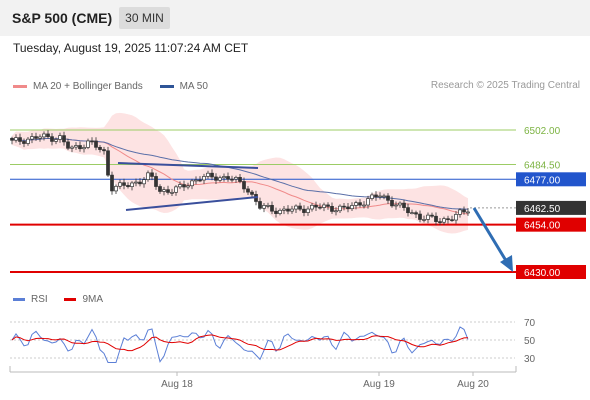 The height and width of the screenshot is (400, 590). Describe the element at coordinates (506, 263) in the screenshot. I see `forecast-arrow-head` at that location.